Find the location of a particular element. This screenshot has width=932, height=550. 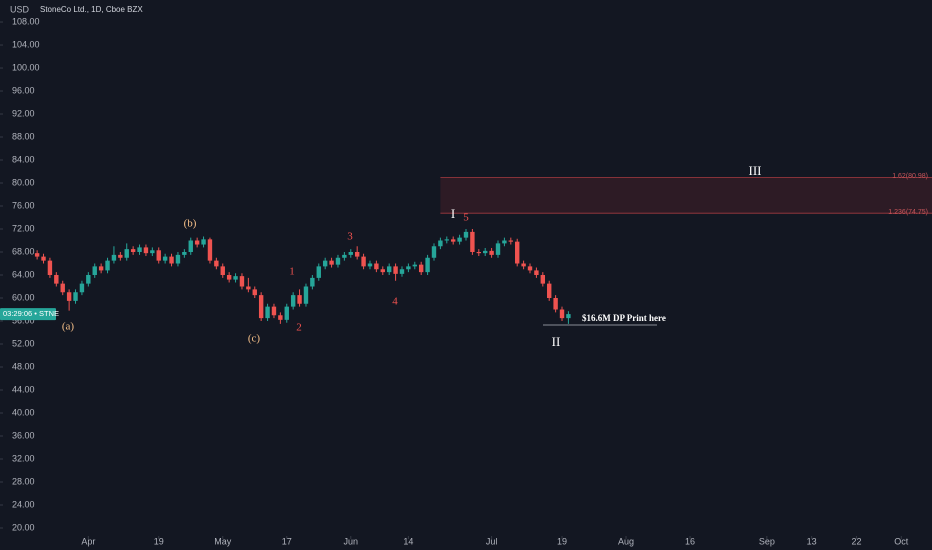

y-tick-label: 100.00 is located at coordinates (26, 67).